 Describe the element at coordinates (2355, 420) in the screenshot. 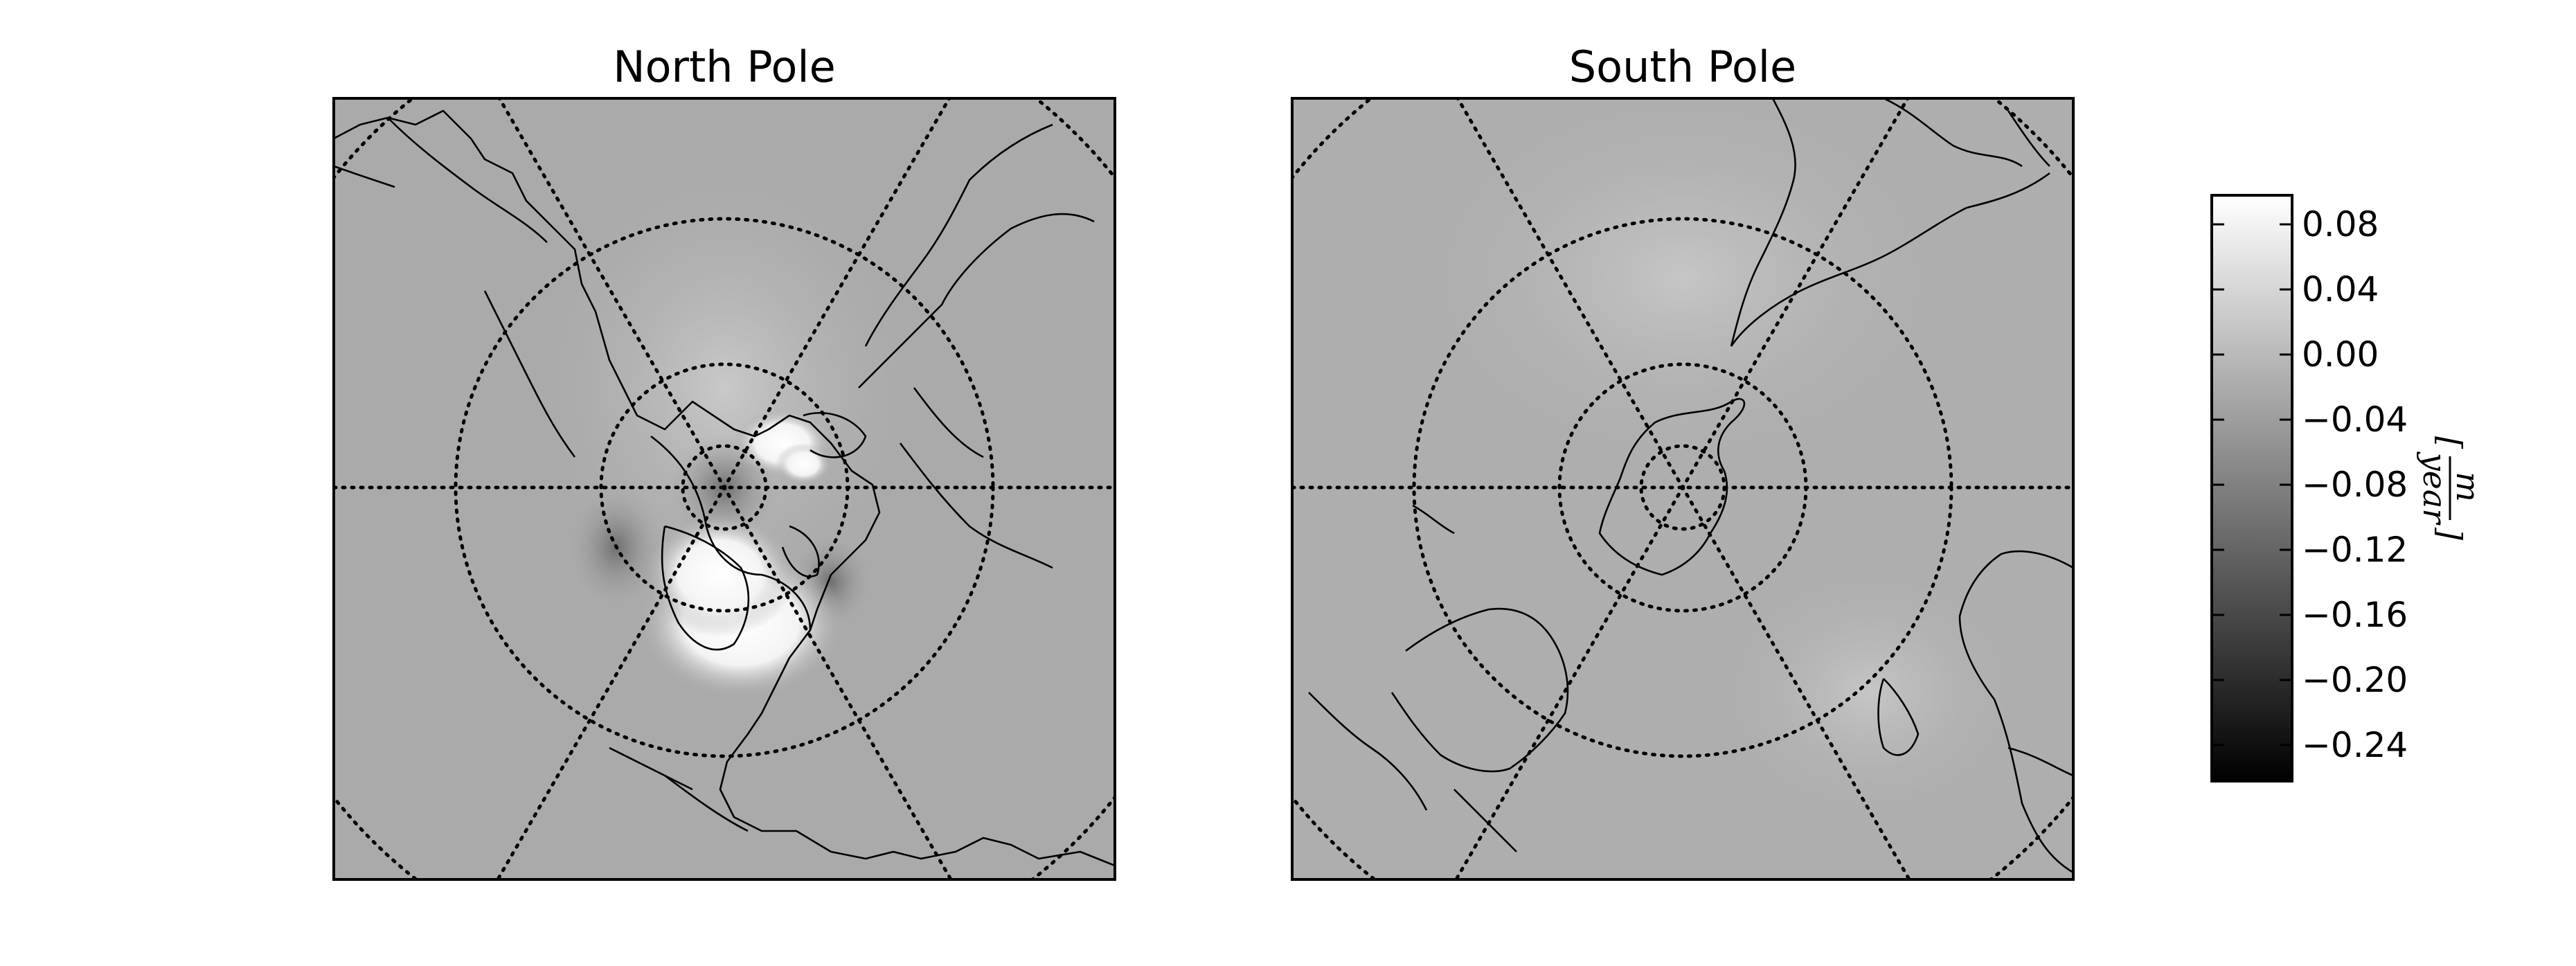

I see `colorbar-tick-label: −0.04` at that location.